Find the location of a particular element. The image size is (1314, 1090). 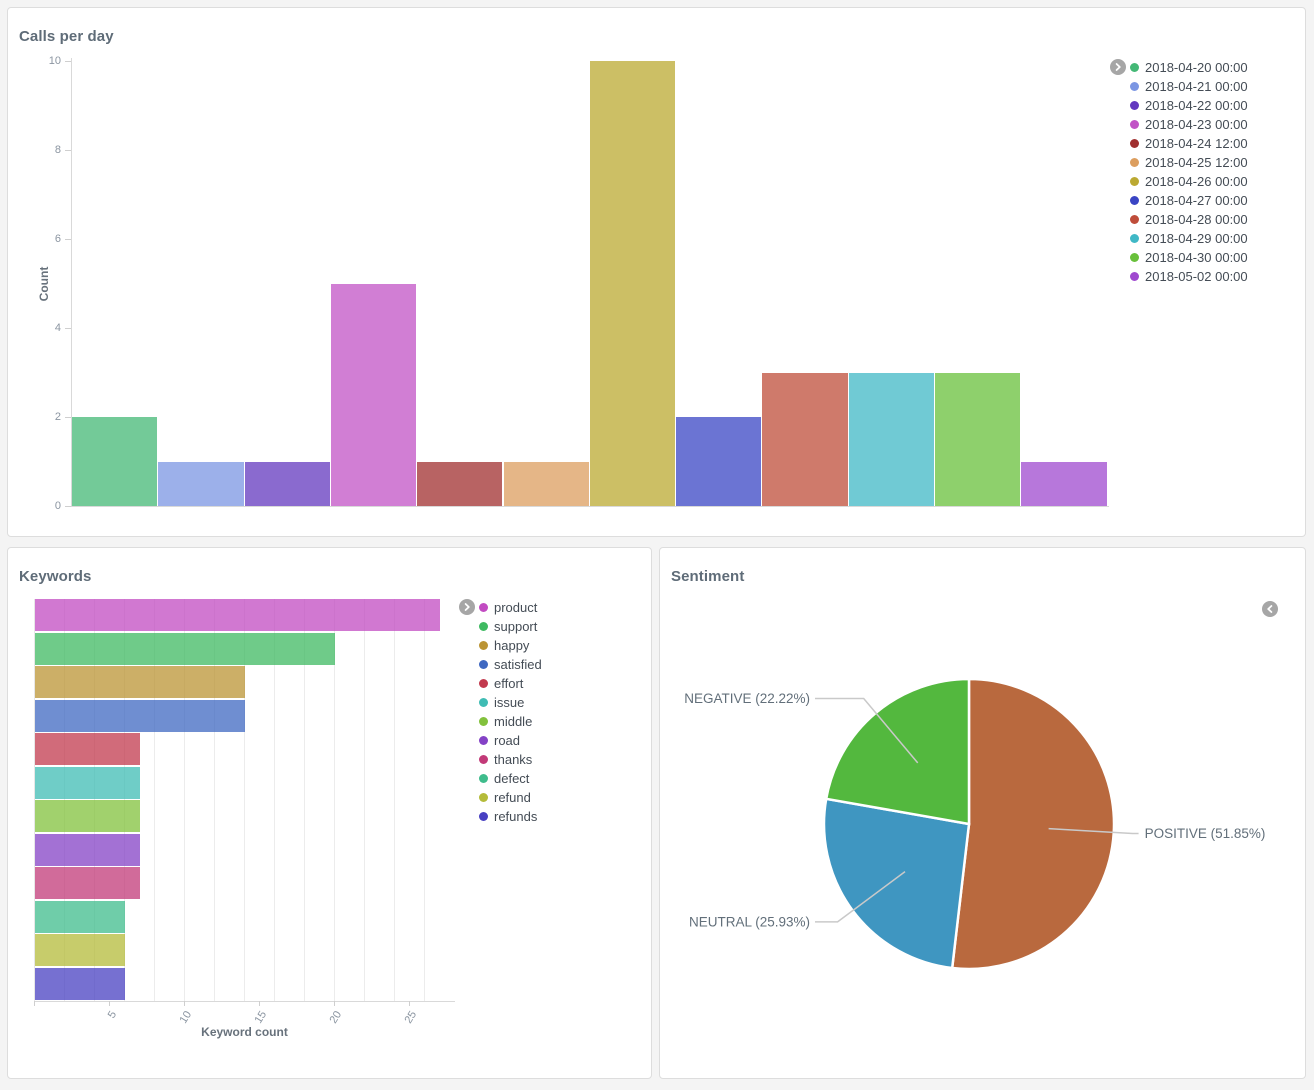

pie-label-neutral: NEUTRAL (25.93%) is located at coordinates (749, 921).